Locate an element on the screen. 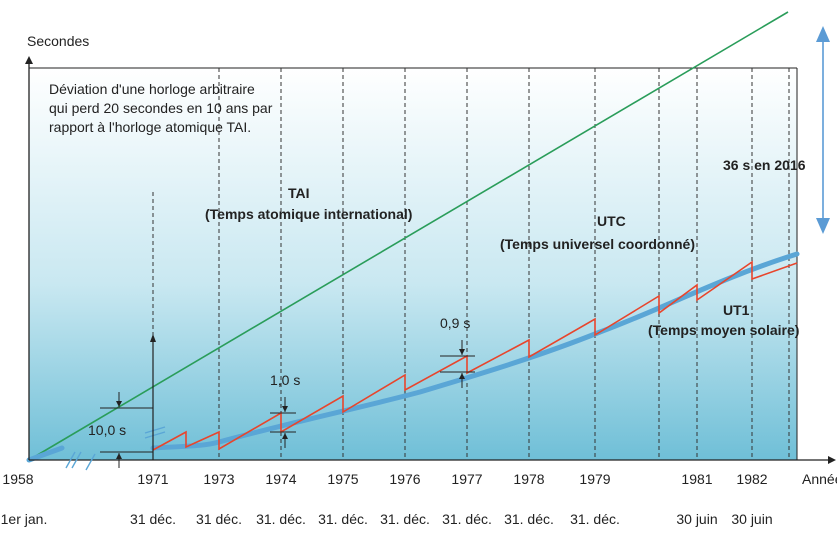 This screenshot has height=545, width=837. year-tick-label: 1976 is located at coordinates (404, 479).